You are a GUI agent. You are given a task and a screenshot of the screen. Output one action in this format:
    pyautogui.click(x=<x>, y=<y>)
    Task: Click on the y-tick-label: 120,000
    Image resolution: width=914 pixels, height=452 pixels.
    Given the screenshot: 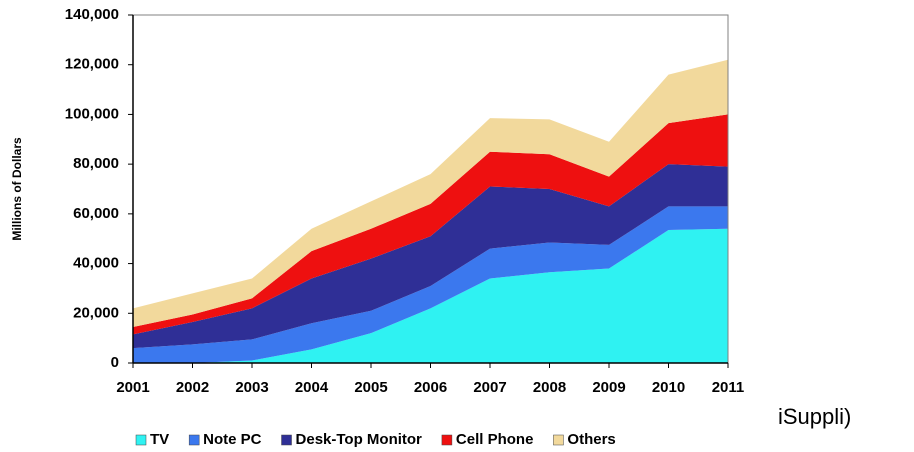 What is the action you would take?
    pyautogui.click(x=92, y=64)
    